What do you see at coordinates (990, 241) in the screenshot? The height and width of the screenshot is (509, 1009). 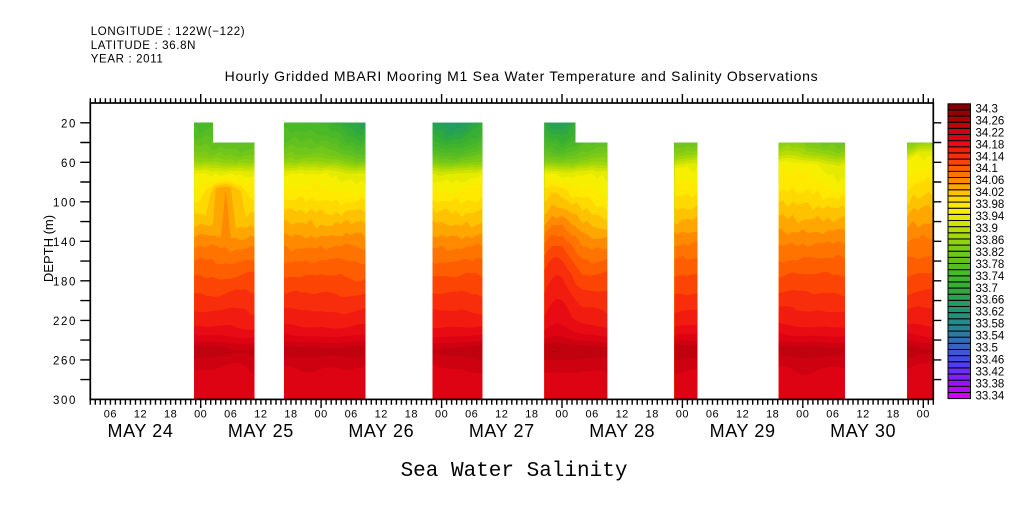 I see `svg-text: 33.86` at bounding box center [990, 241].